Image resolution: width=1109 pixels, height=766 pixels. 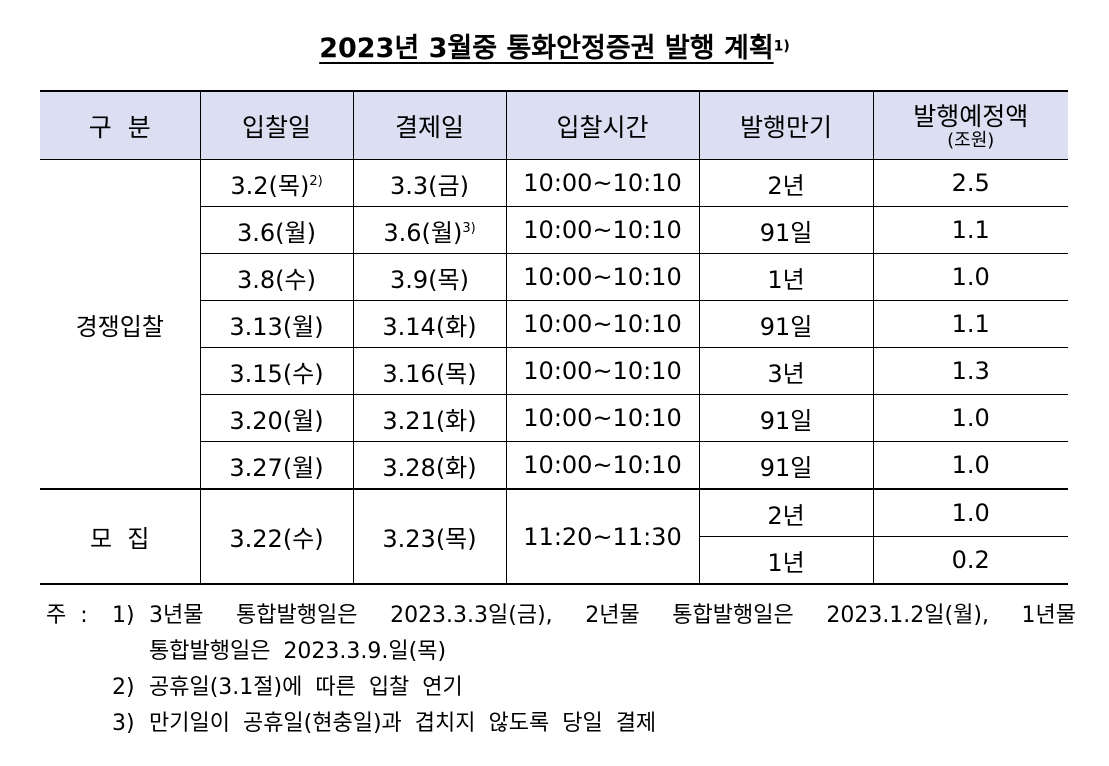 What do you see at coordinates (429, 324) in the screenshot?
I see `settle-date-cell: 3.14(화)` at bounding box center [429, 324].